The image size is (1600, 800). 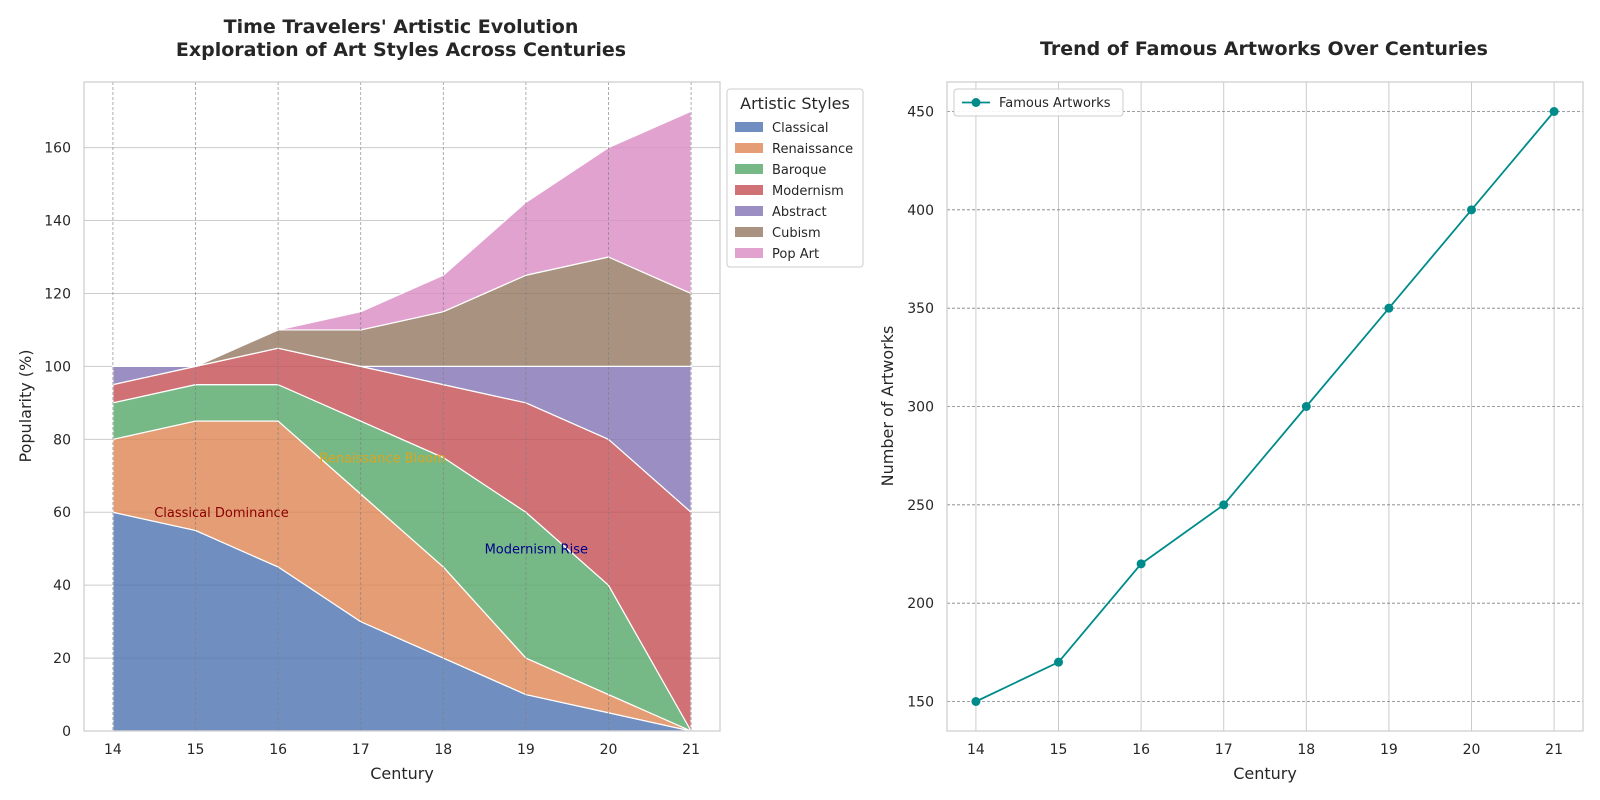 What do you see at coordinates (526, 750) in the screenshot?
I see `left-x-tick-label: 19` at bounding box center [526, 750].